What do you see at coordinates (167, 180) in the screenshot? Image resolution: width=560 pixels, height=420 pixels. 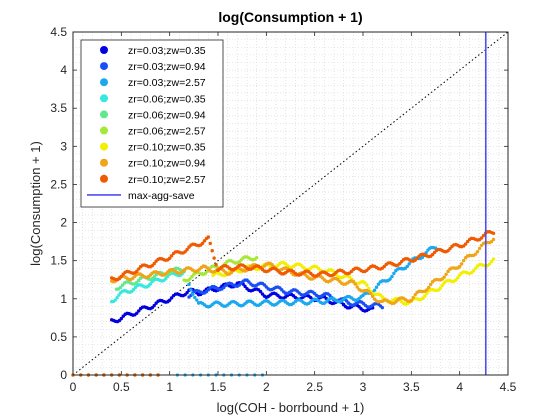 I see `legend-label: zr=0.10;zw=2.57` at bounding box center [167, 180].